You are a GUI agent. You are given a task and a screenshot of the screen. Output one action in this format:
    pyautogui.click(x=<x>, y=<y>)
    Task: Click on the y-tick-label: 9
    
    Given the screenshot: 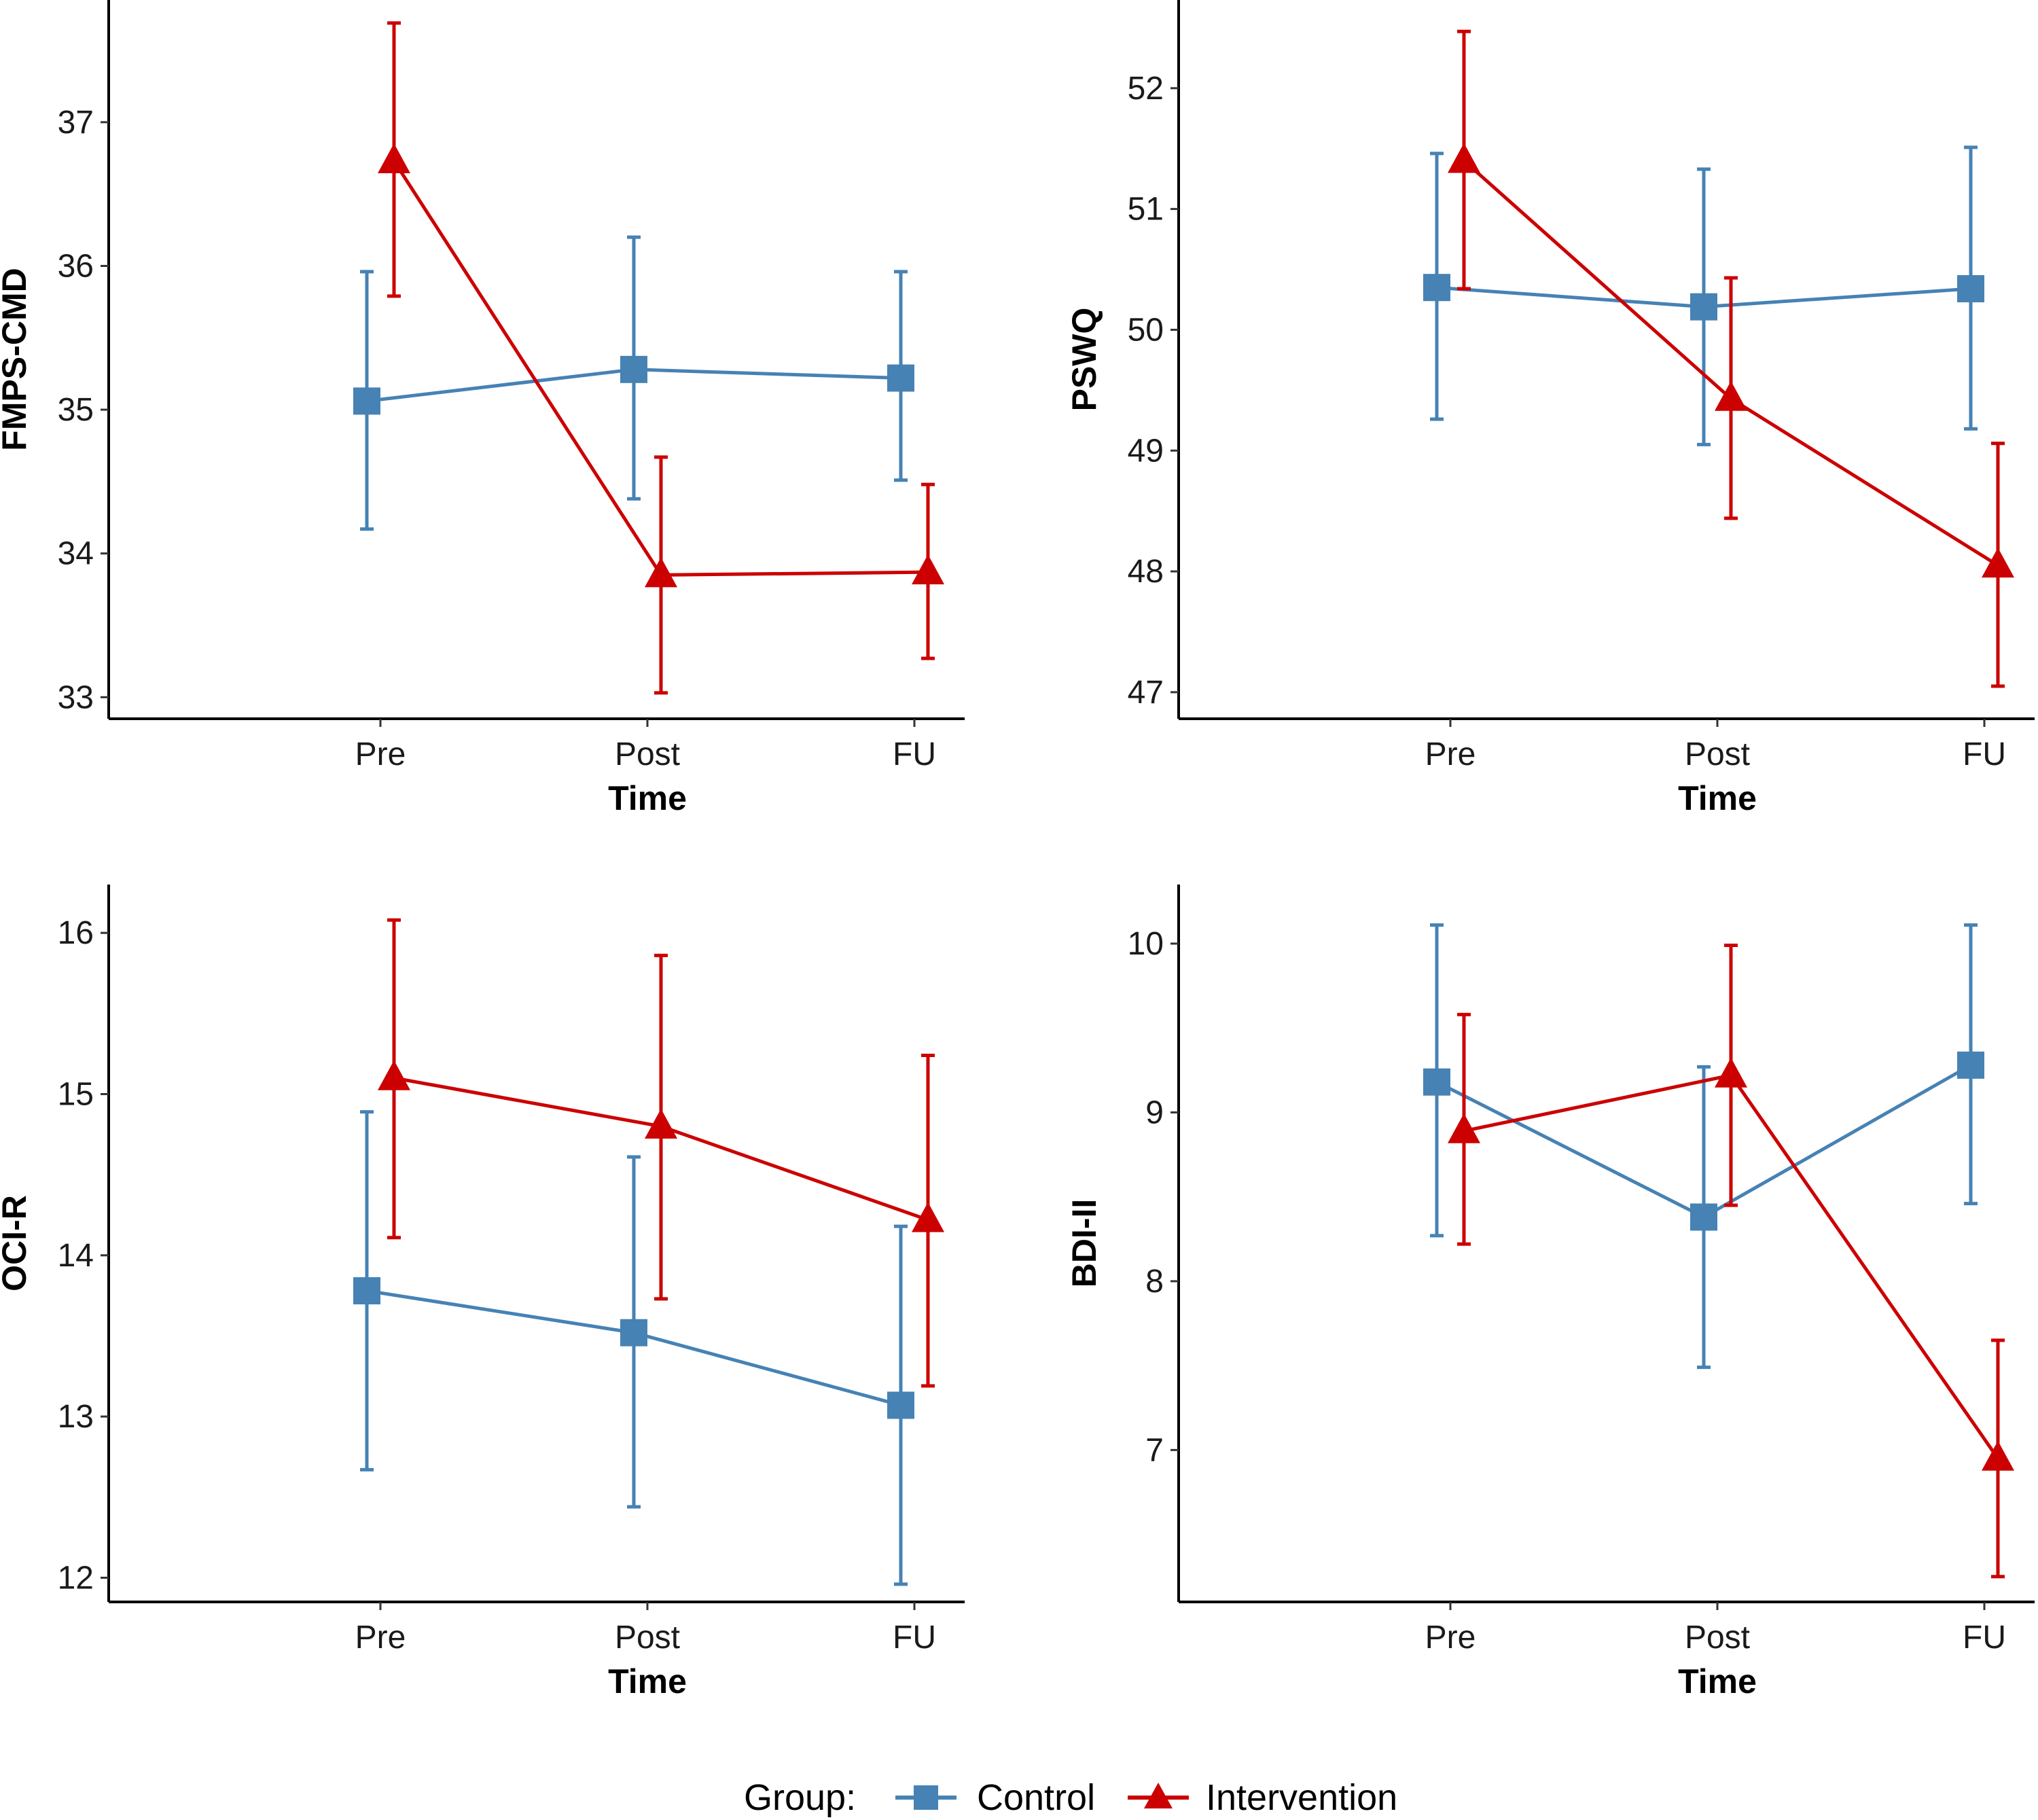 What is the action you would take?
    pyautogui.click(x=1154, y=1112)
    